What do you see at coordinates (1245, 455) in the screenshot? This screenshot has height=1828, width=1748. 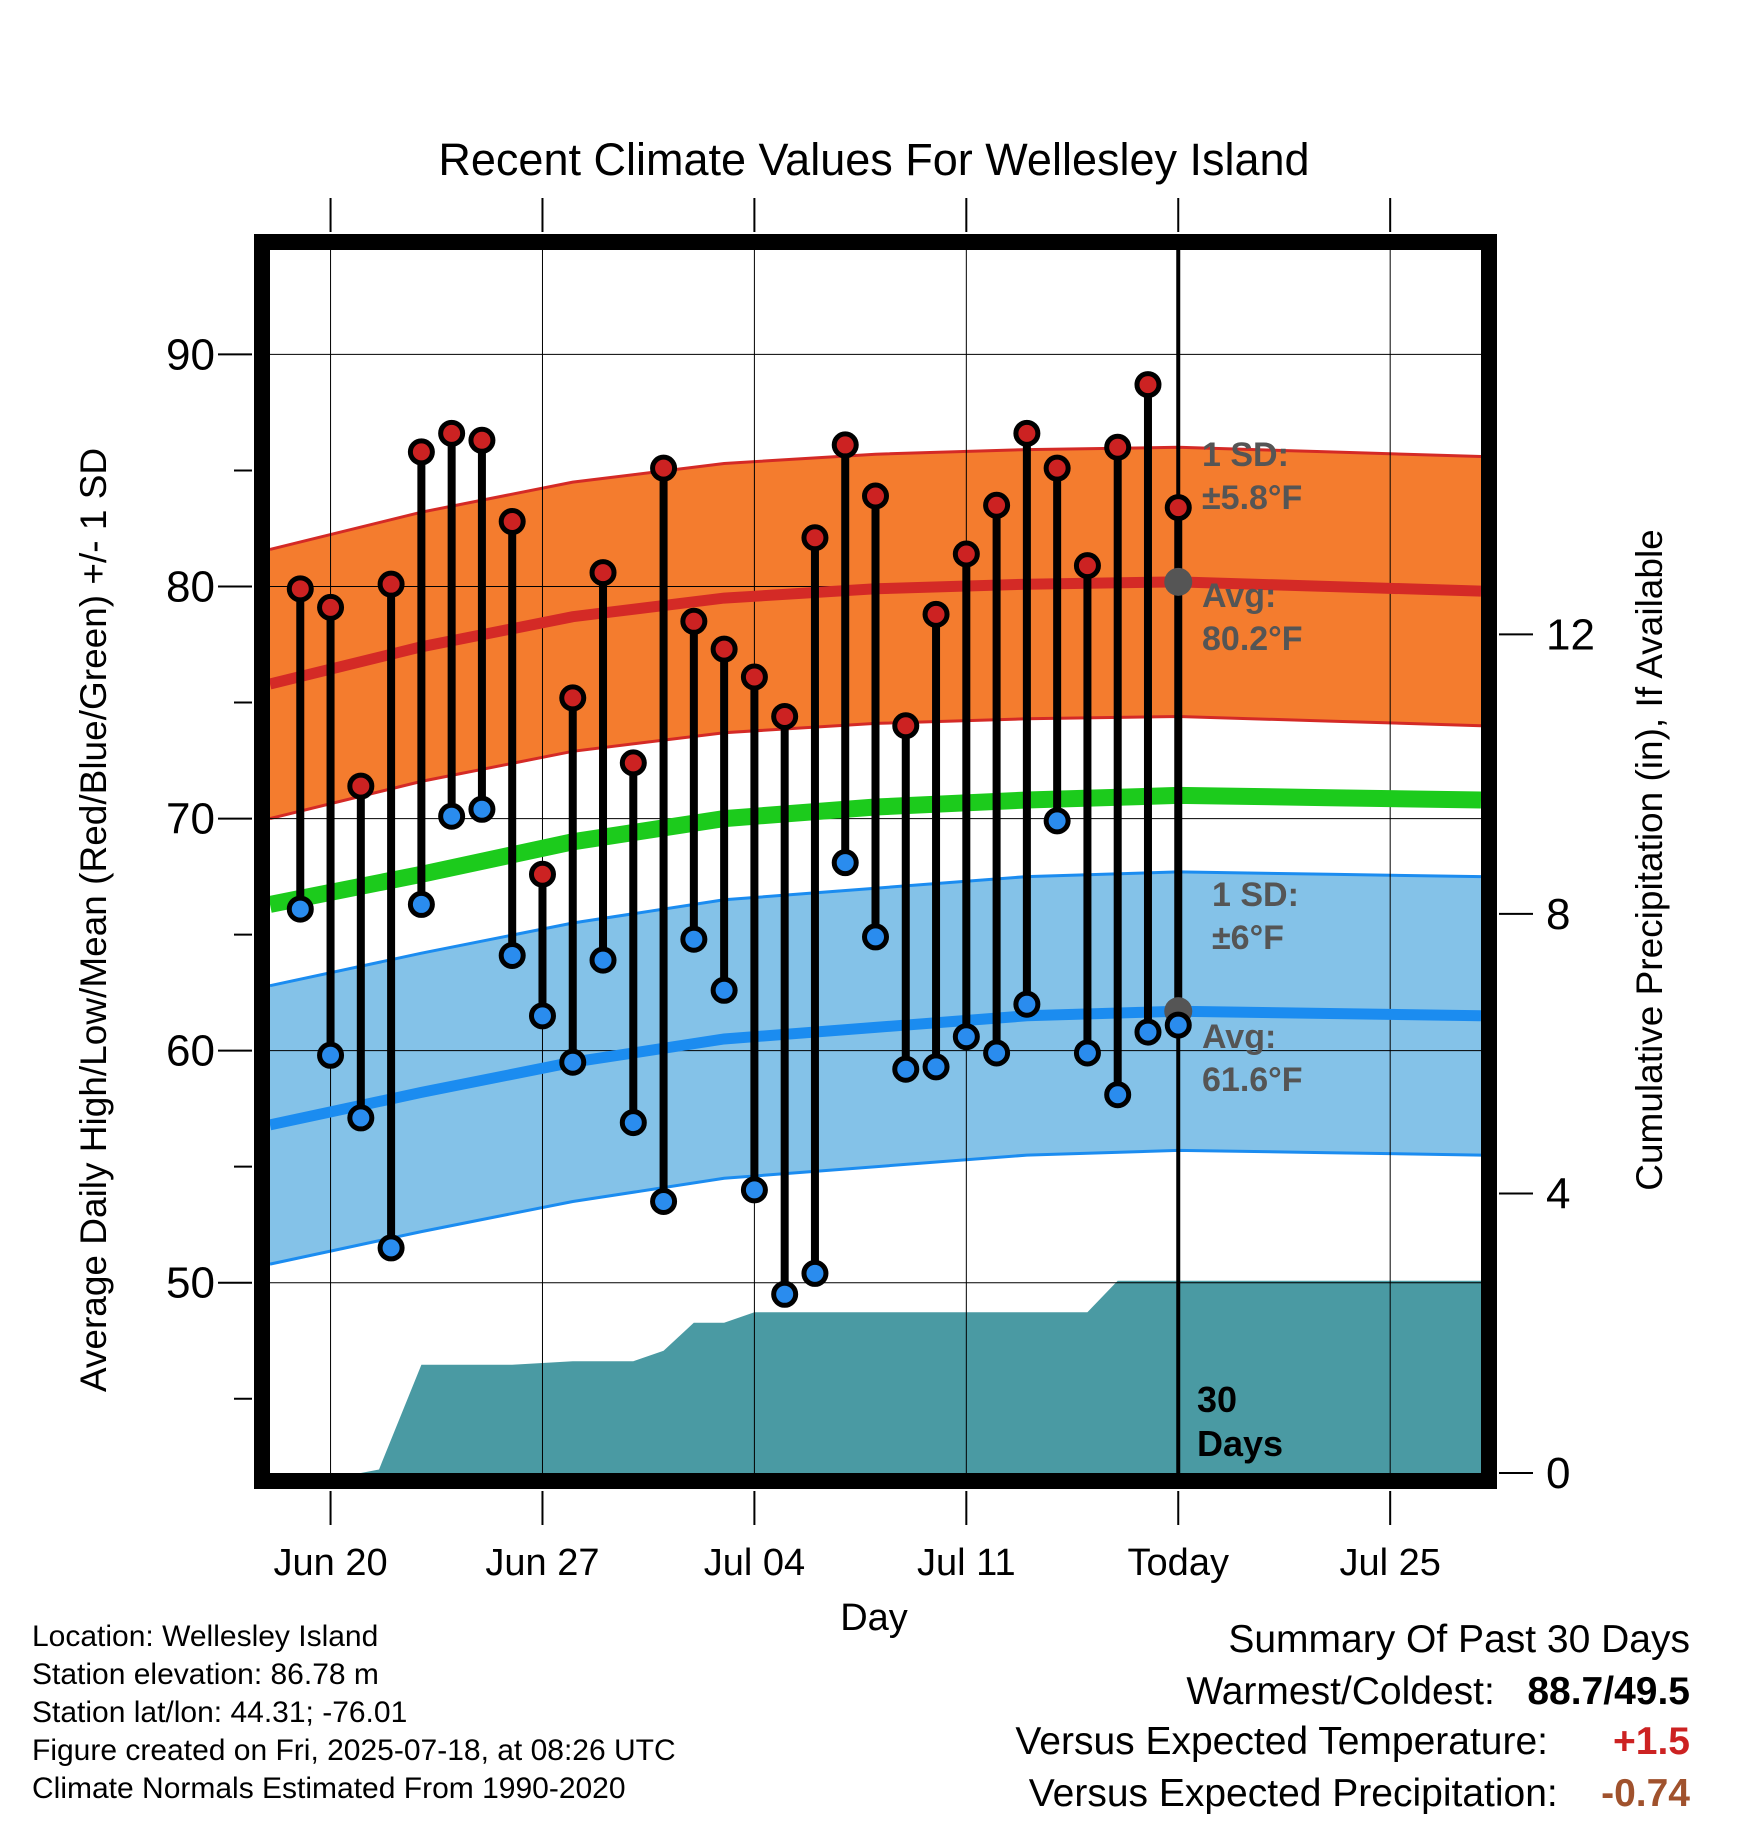 I see `high-sd-label: 1 SD:` at bounding box center [1245, 455].